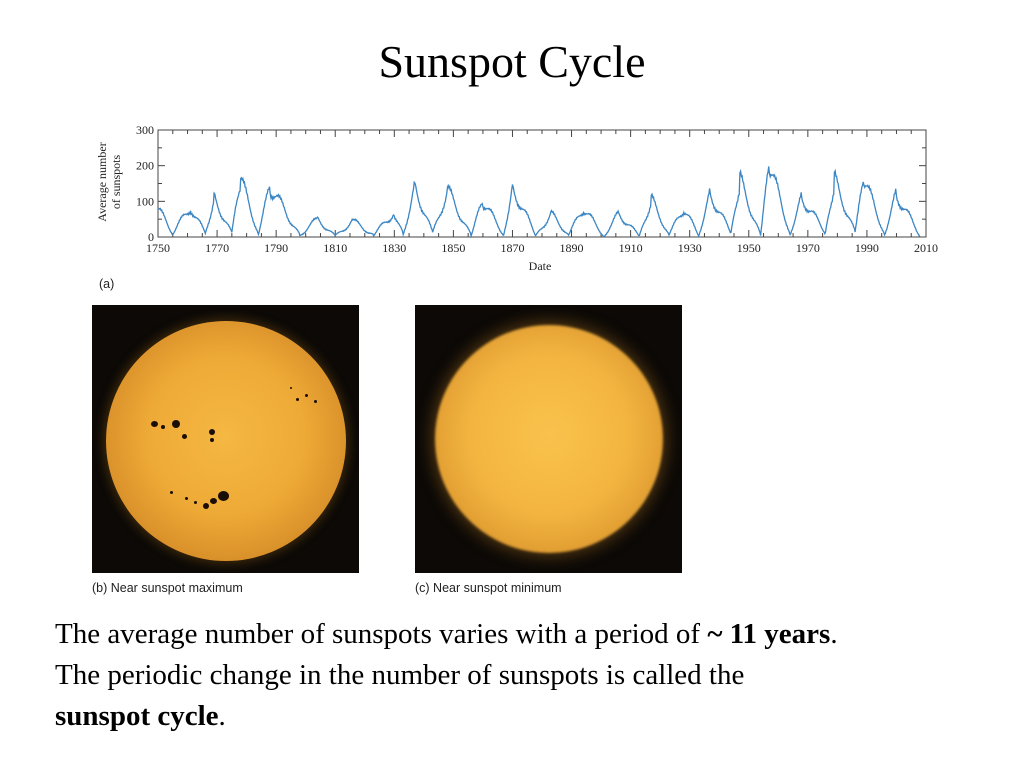  Describe the element at coordinates (145, 166) in the screenshot. I see `y-tick-label: 200` at that location.